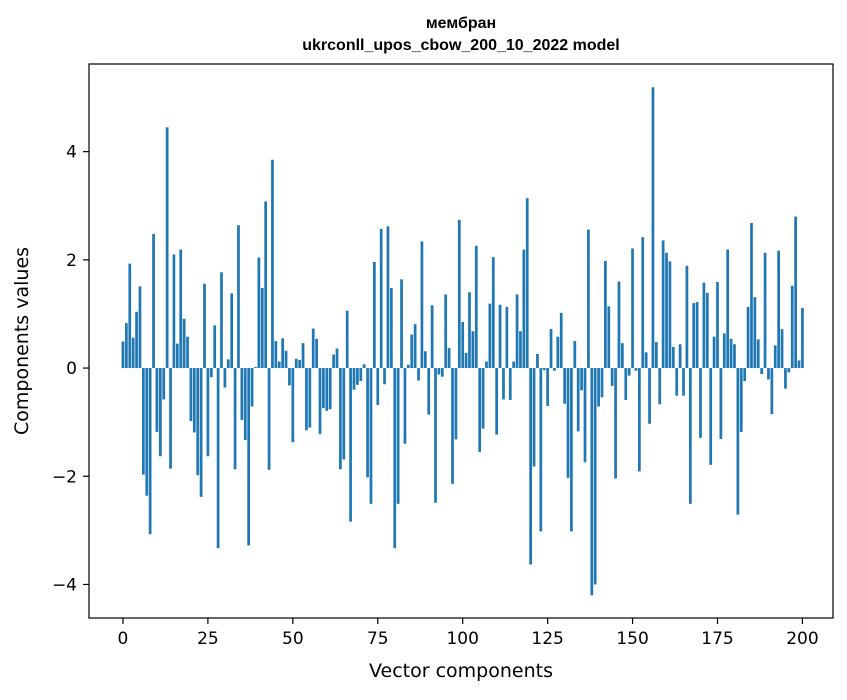 This screenshot has width=847, height=700. Describe the element at coordinates (293, 639) in the screenshot. I see `x-tick-label: 50` at that location.